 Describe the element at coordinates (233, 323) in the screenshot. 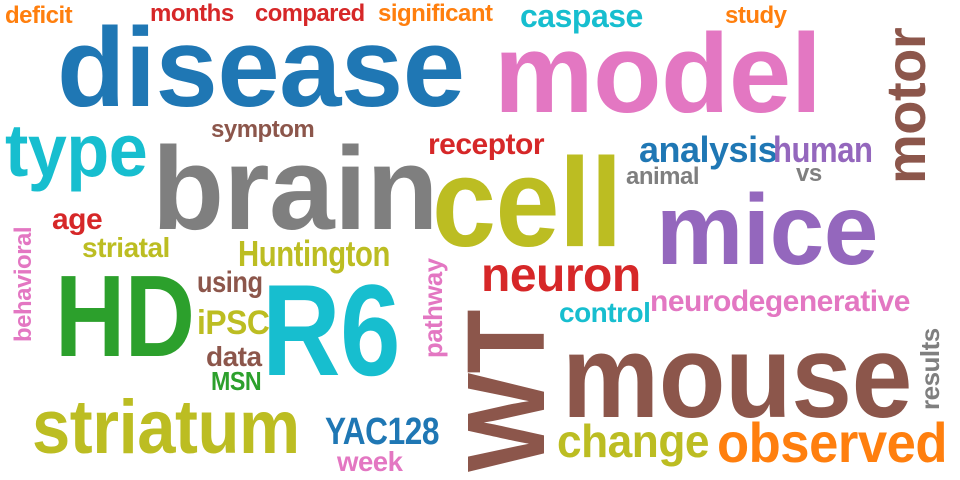

I see `word-ipsc: iPSC` at that location.